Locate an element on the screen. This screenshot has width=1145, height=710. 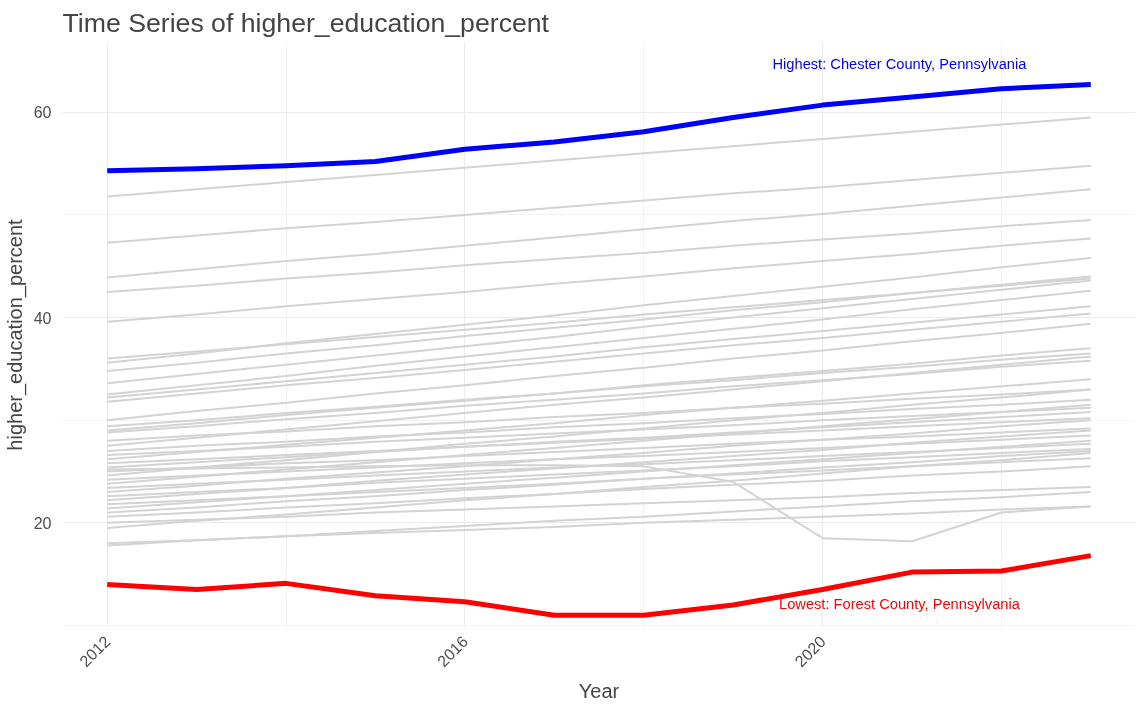
chart-title: Time Series of higher_education_percent is located at coordinates (306, 22).